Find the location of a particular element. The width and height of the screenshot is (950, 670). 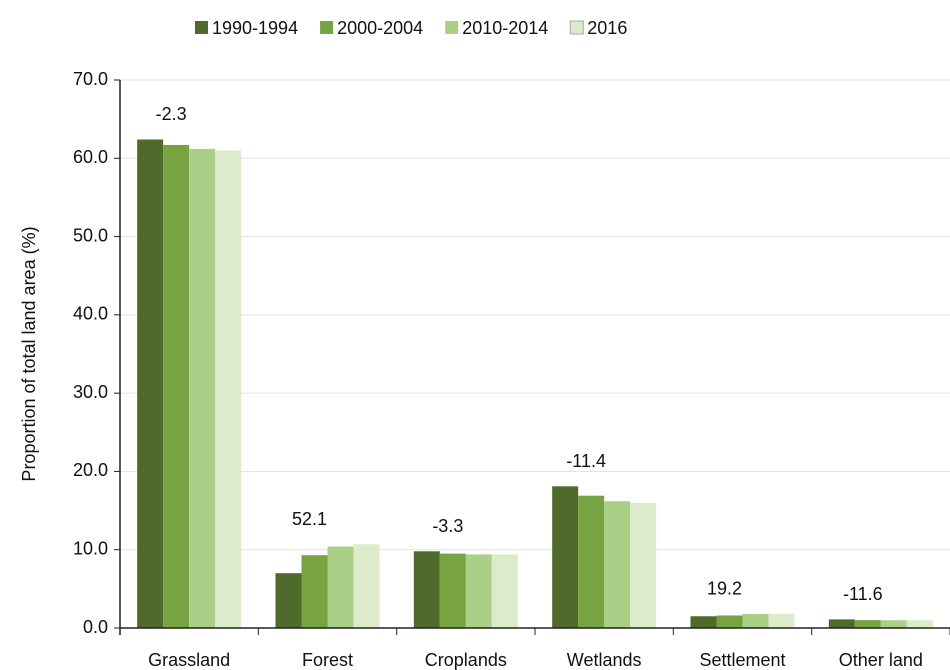

x-tick-label: Wetlands is located at coordinates (604, 660).